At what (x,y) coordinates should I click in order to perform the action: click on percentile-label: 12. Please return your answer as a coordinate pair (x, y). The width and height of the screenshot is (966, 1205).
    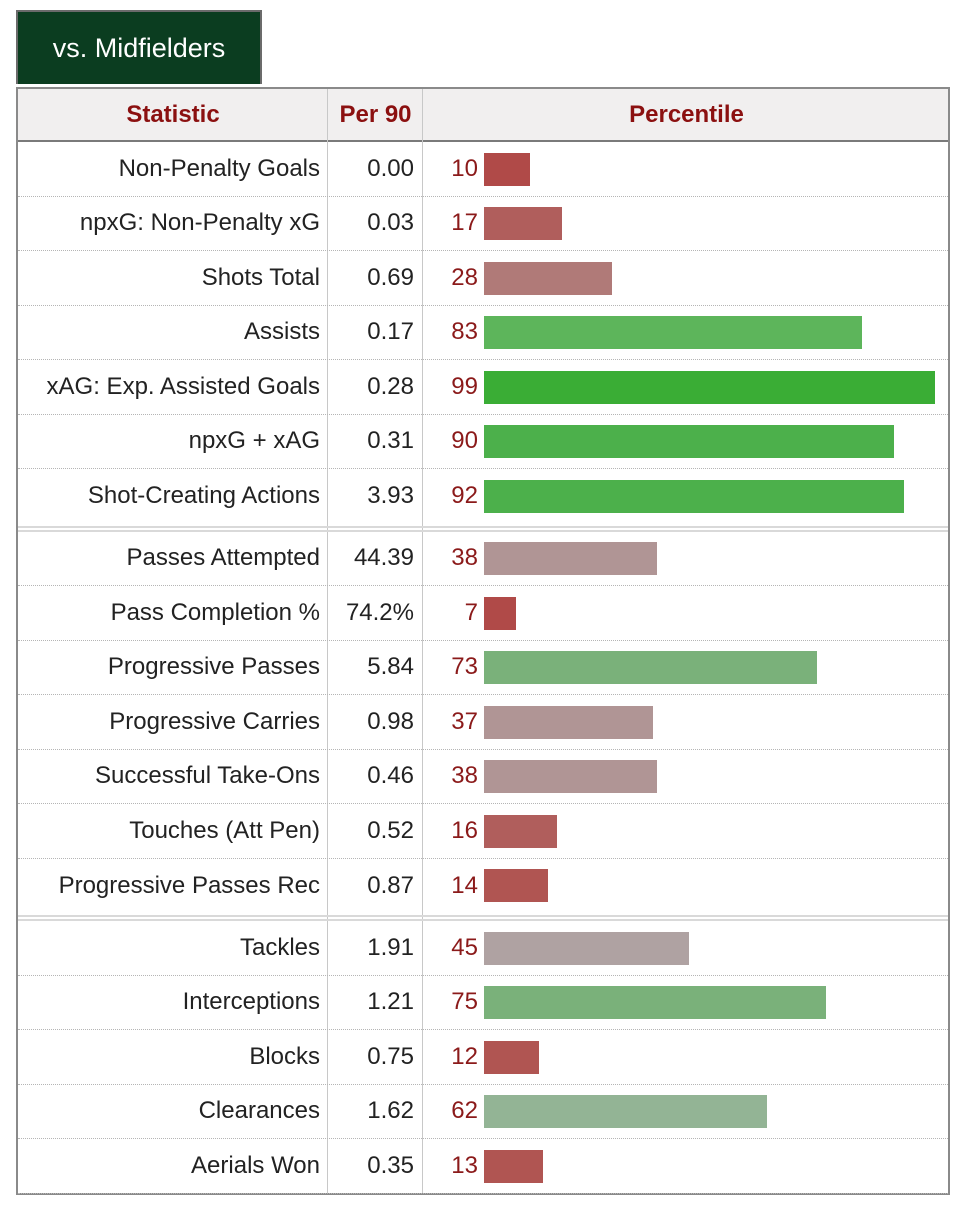
    Looking at the image, I should click on (464, 1056).